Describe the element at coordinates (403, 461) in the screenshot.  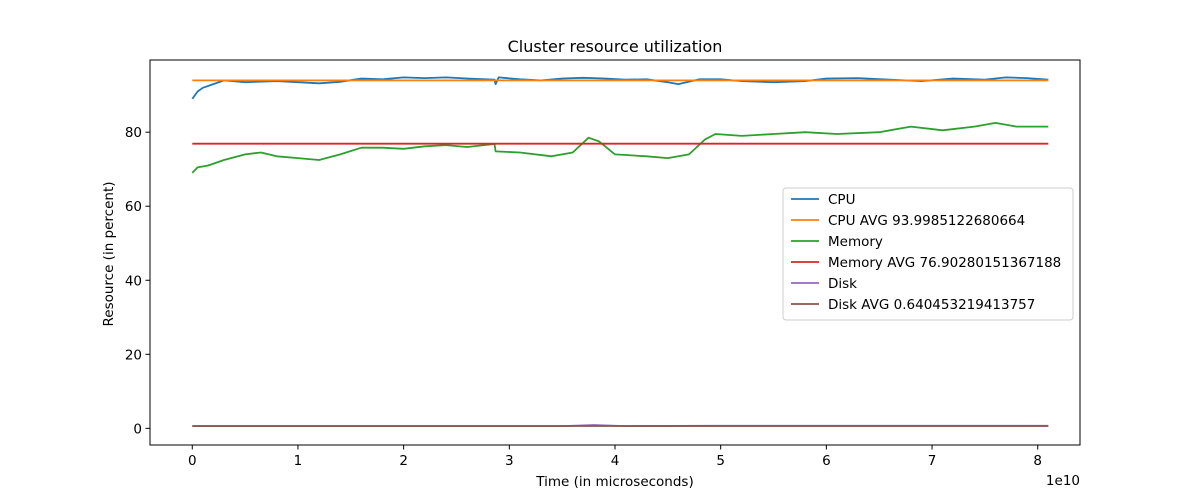
I see `x-tick-label: 2` at that location.